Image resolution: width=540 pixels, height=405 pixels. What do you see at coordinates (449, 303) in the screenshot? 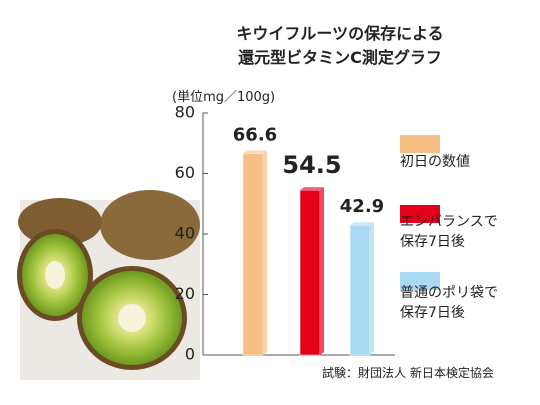
I see `legend-label: 普通のポリ袋で 保存7日後` at bounding box center [449, 303].